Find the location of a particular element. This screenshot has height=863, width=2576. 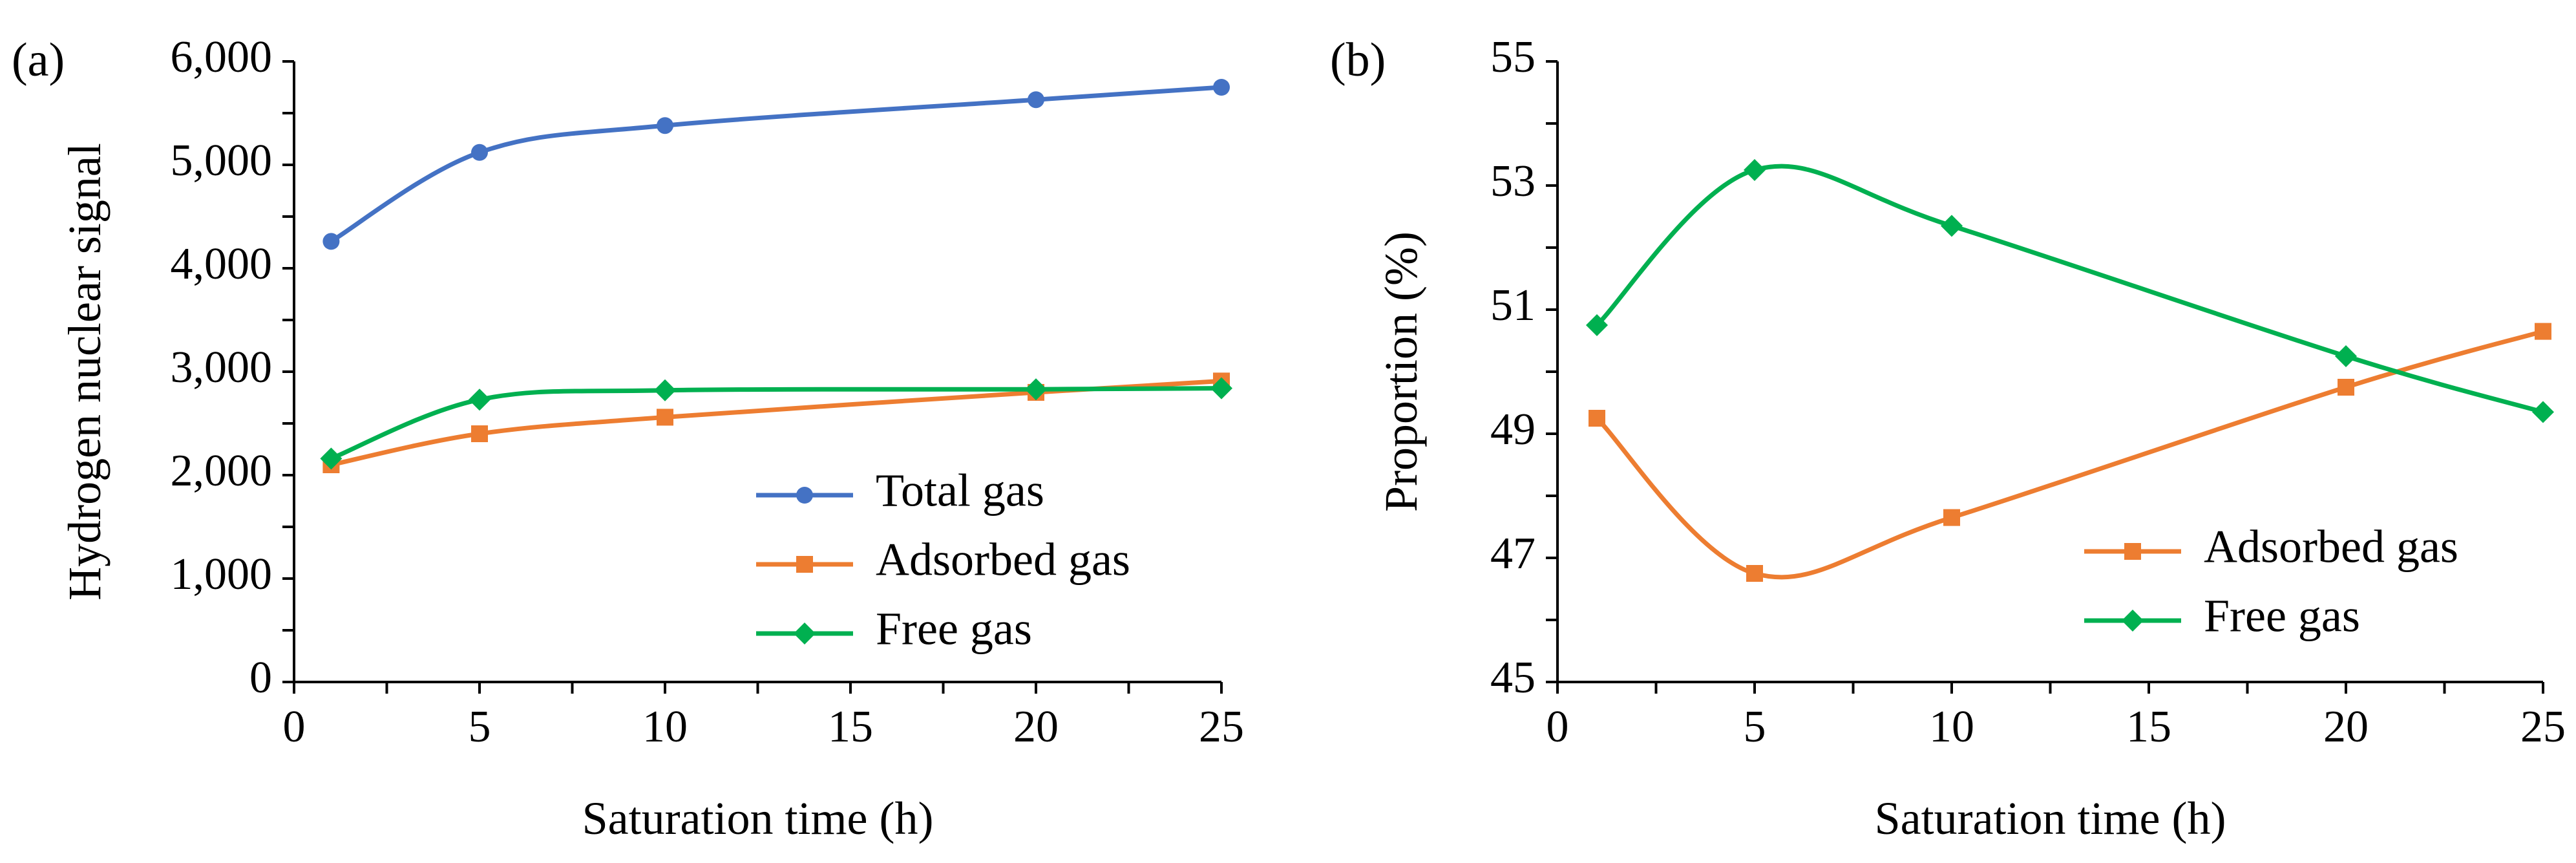

series-total-gas is located at coordinates (776, 164).